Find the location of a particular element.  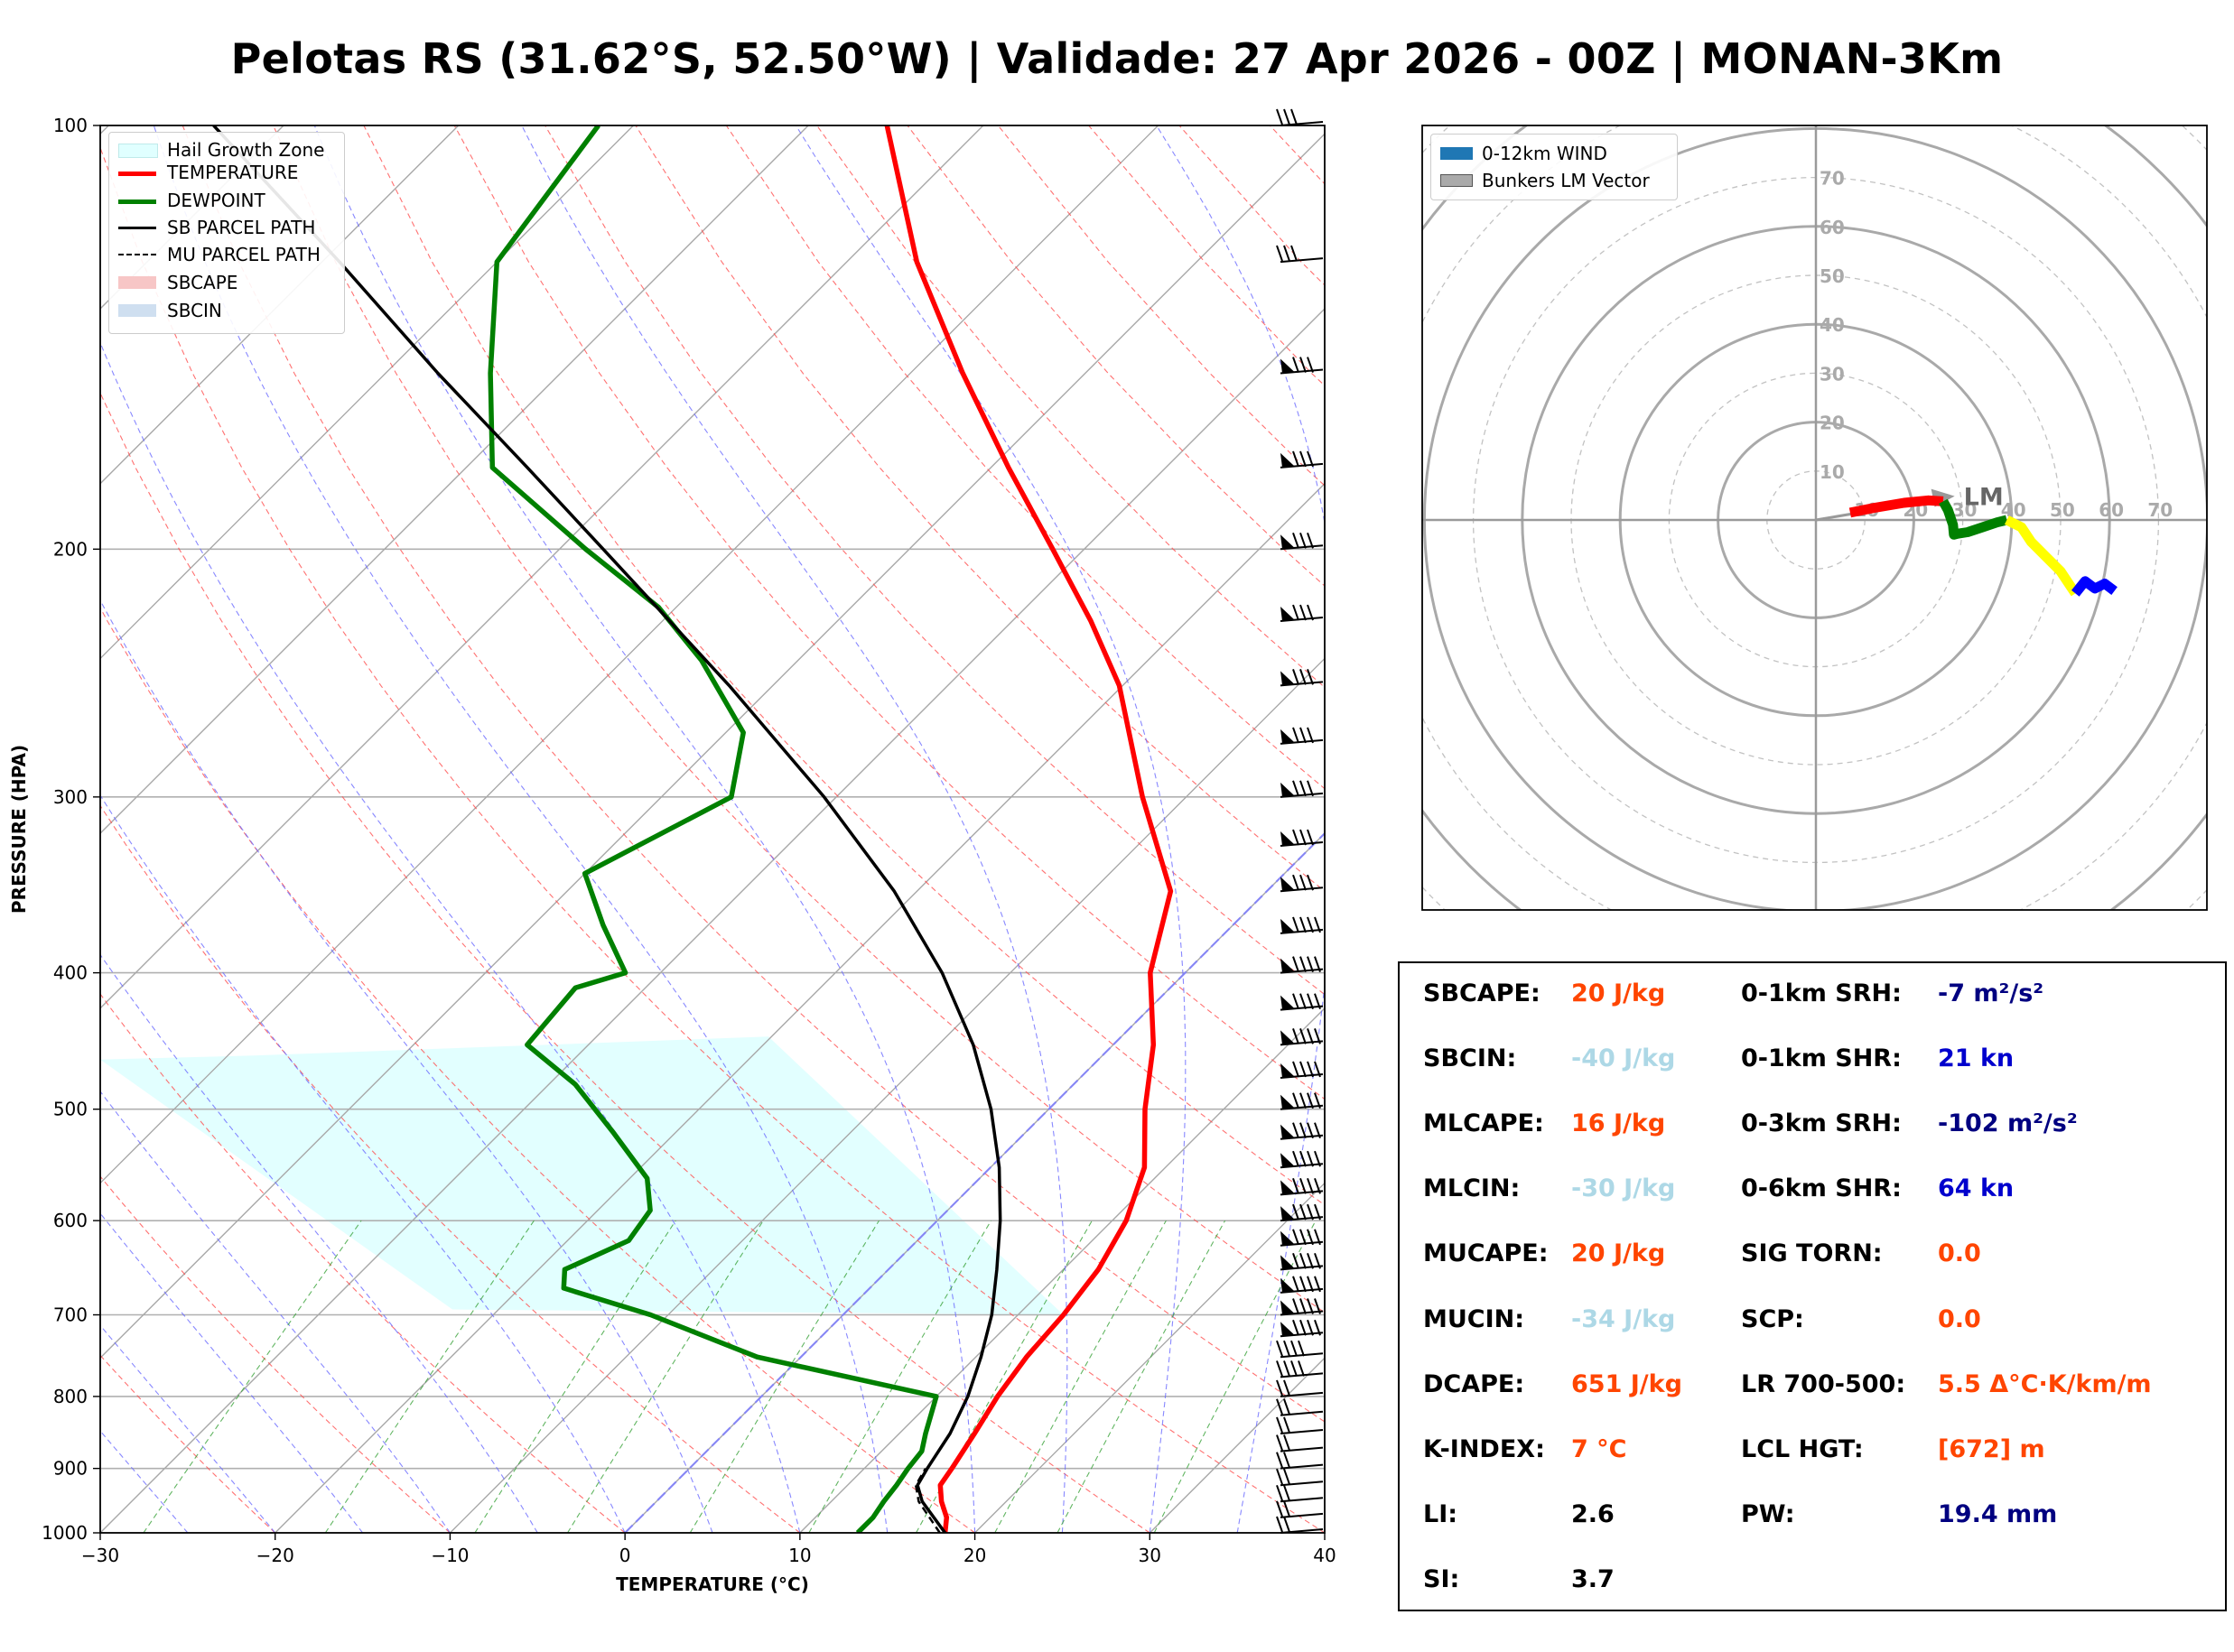

index-value: 64 kn is located at coordinates (1977, 1188).